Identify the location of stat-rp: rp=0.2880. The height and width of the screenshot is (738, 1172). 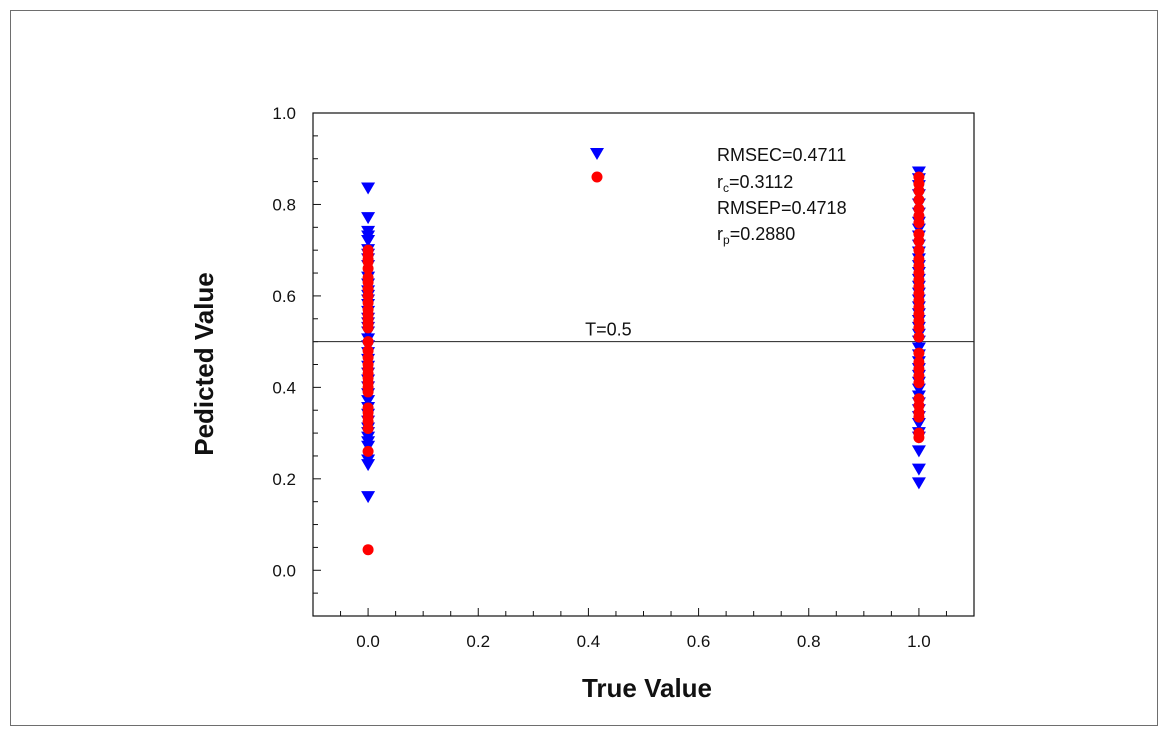
(756, 235).